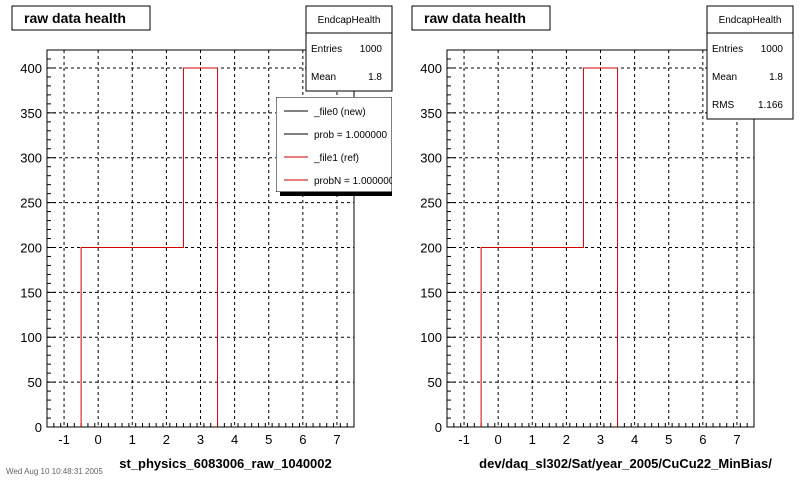 This screenshot has width=800, height=480. I want to click on legend-entry-label: prob = 1.000000, so click(351, 135).